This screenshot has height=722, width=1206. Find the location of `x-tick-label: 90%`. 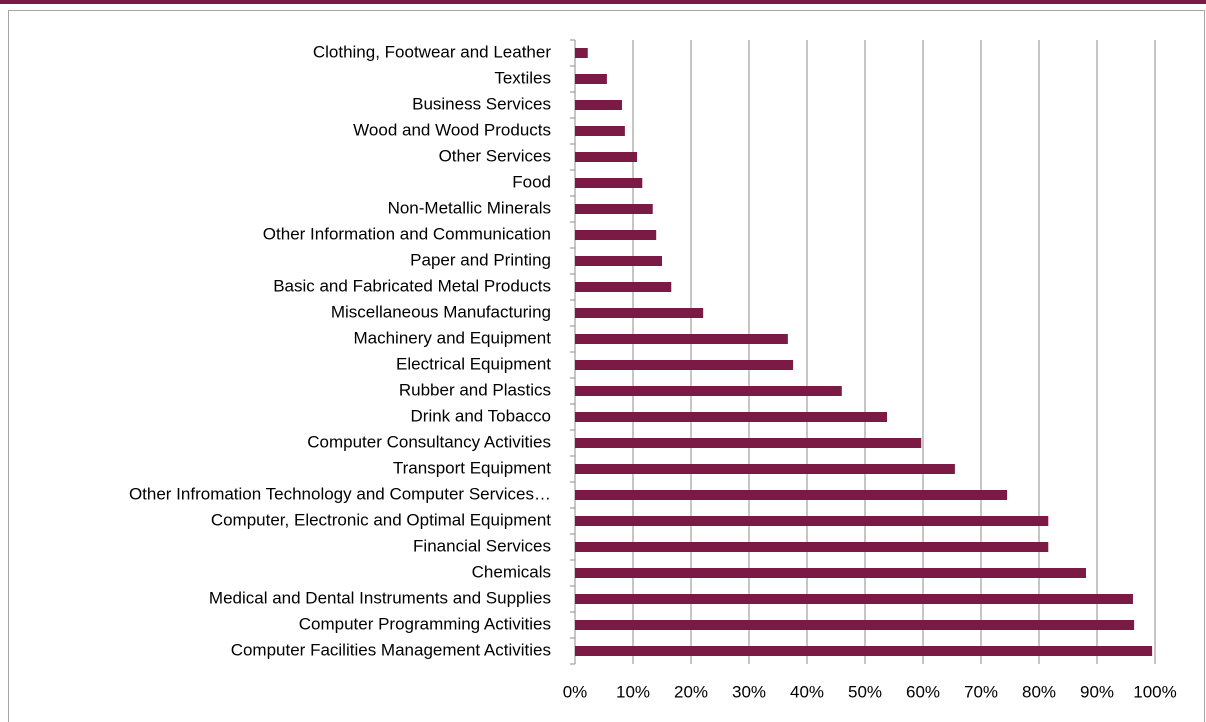

x-tick-label: 90% is located at coordinates (1097, 691).